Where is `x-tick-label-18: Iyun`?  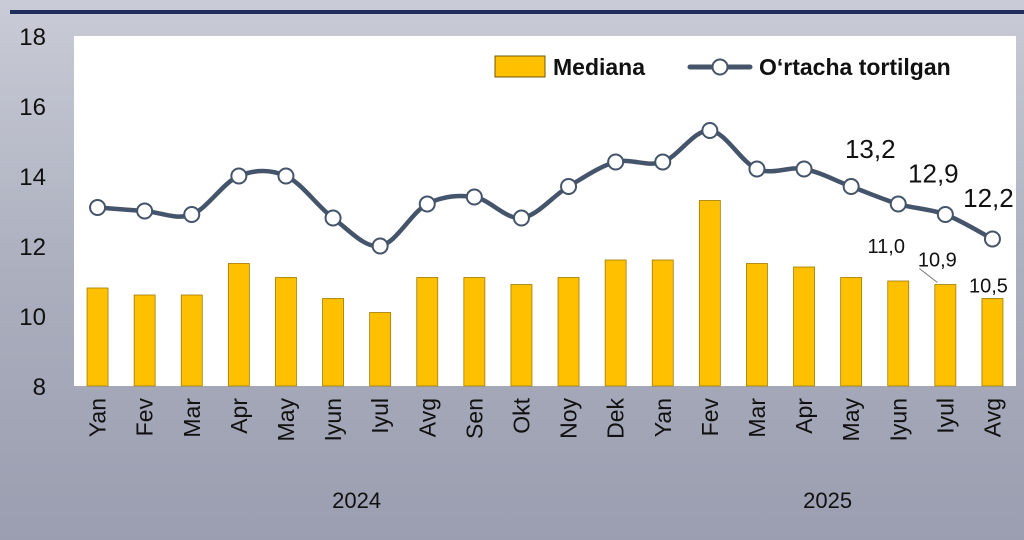
x-tick-label-18: Iyun is located at coordinates (898, 419).